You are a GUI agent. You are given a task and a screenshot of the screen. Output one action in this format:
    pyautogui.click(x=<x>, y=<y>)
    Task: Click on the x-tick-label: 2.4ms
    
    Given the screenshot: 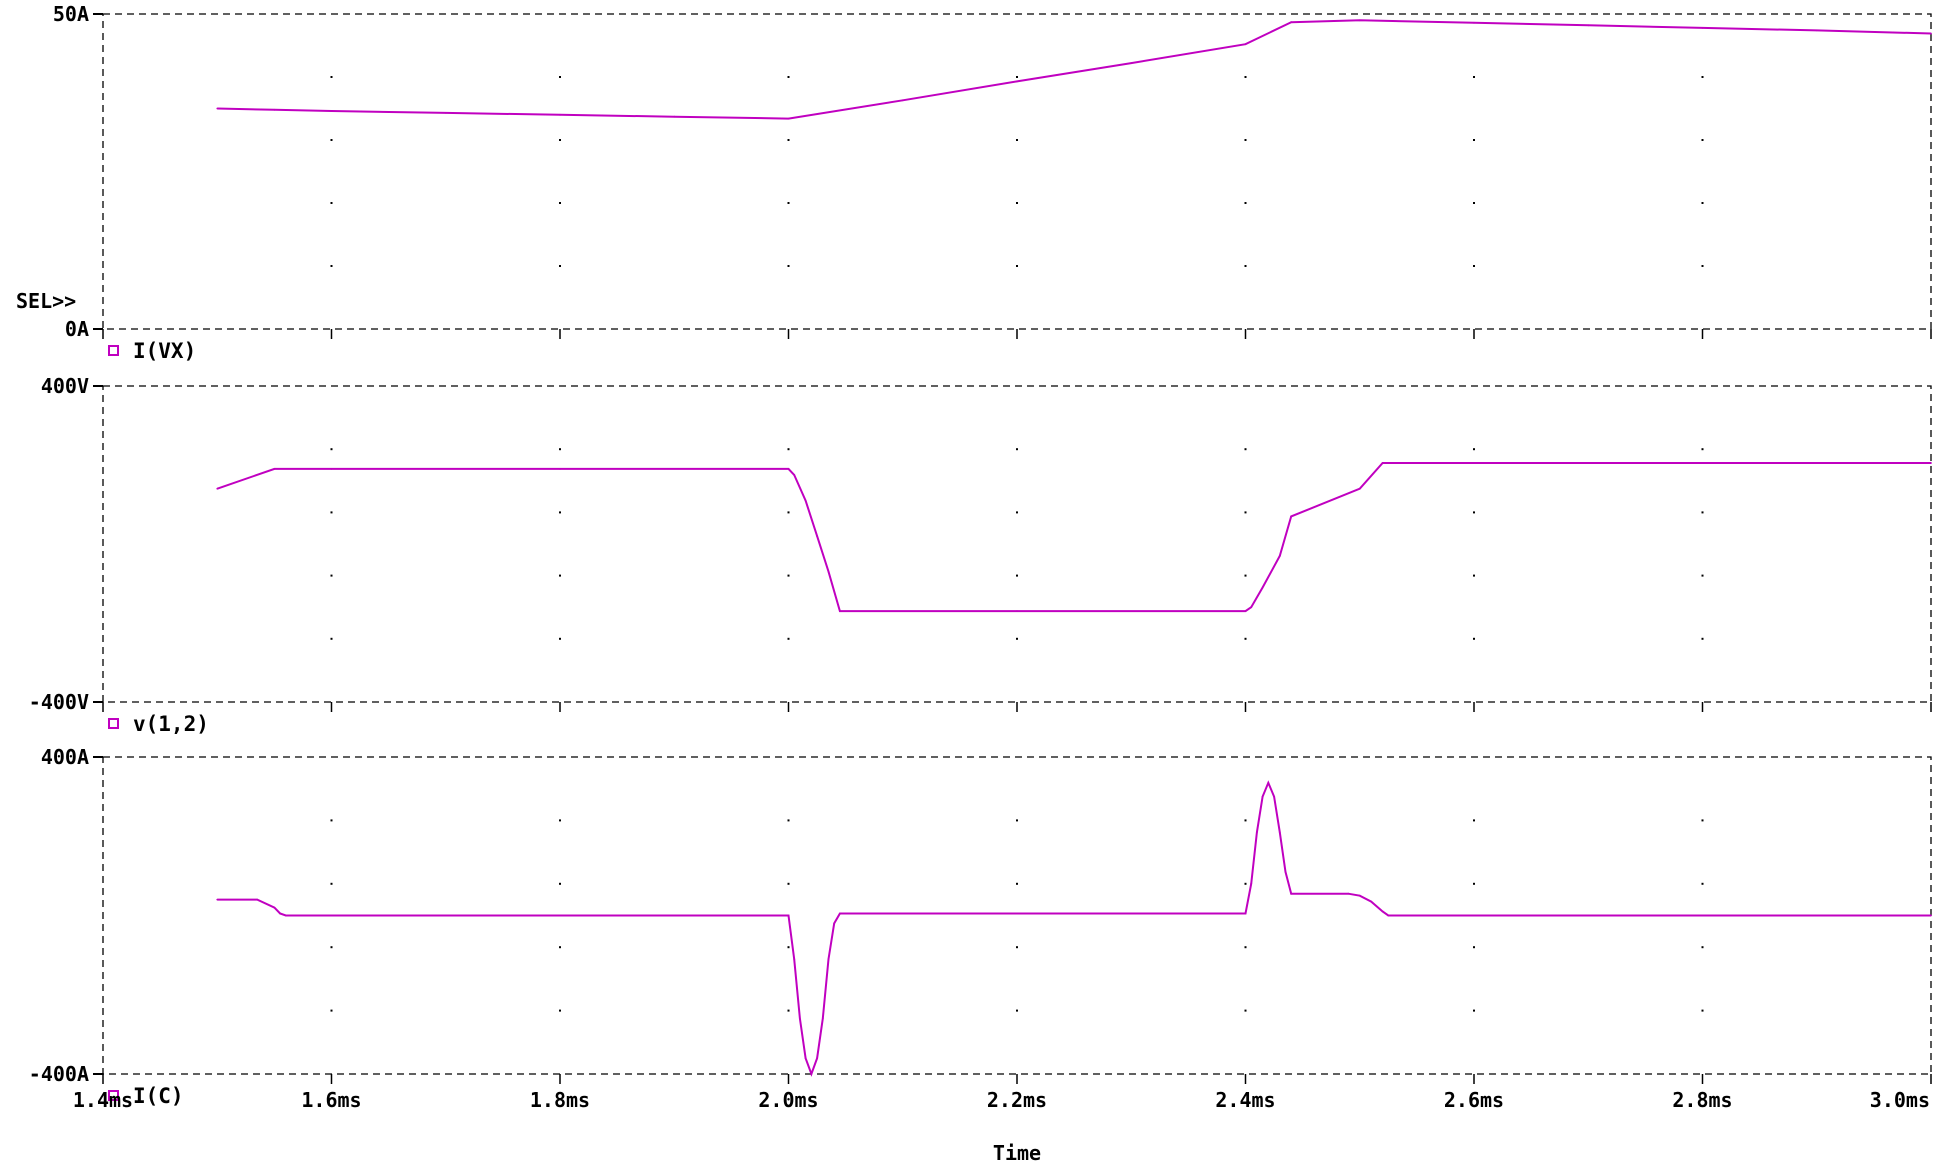 What is the action you would take?
    pyautogui.click(x=1245, y=1100)
    